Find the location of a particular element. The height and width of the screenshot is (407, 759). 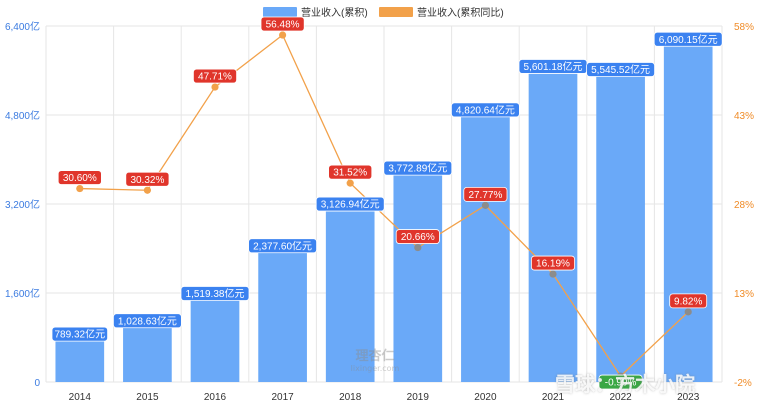

line-value-label: 16.19% is located at coordinates (553, 263).